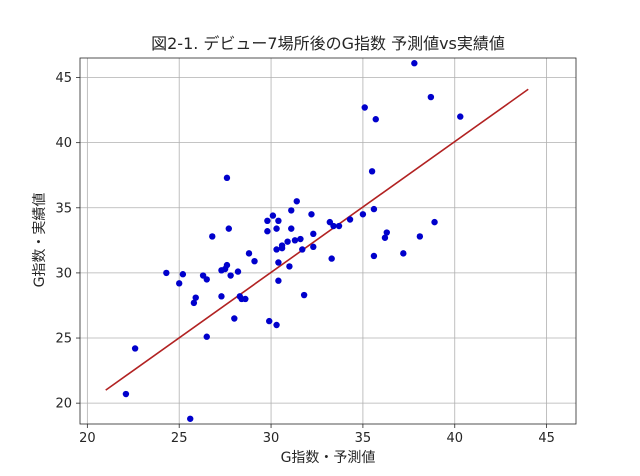 The width and height of the screenshot is (640, 476). What do you see at coordinates (63, 273) in the screenshot?
I see `y-tick-label: 30` at bounding box center [63, 273].